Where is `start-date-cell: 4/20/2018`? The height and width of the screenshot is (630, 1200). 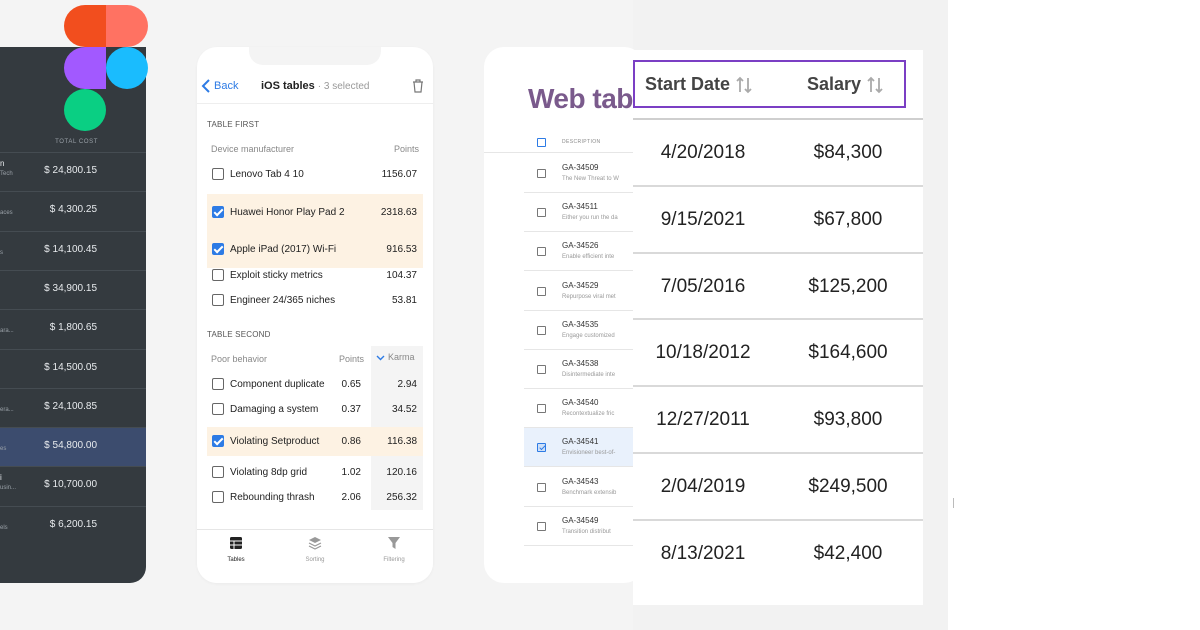
start-date-cell: 4/20/2018 is located at coordinates (703, 152).